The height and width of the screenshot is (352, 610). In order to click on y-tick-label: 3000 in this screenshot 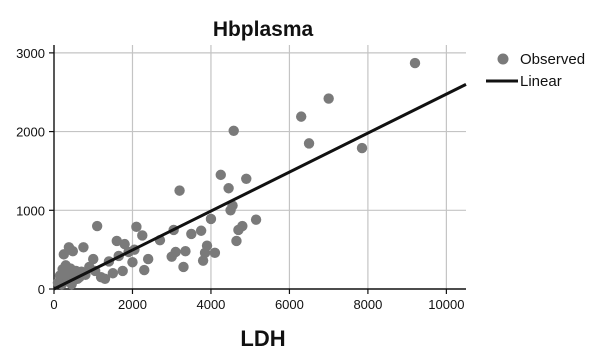, I will do `click(30, 53)`.